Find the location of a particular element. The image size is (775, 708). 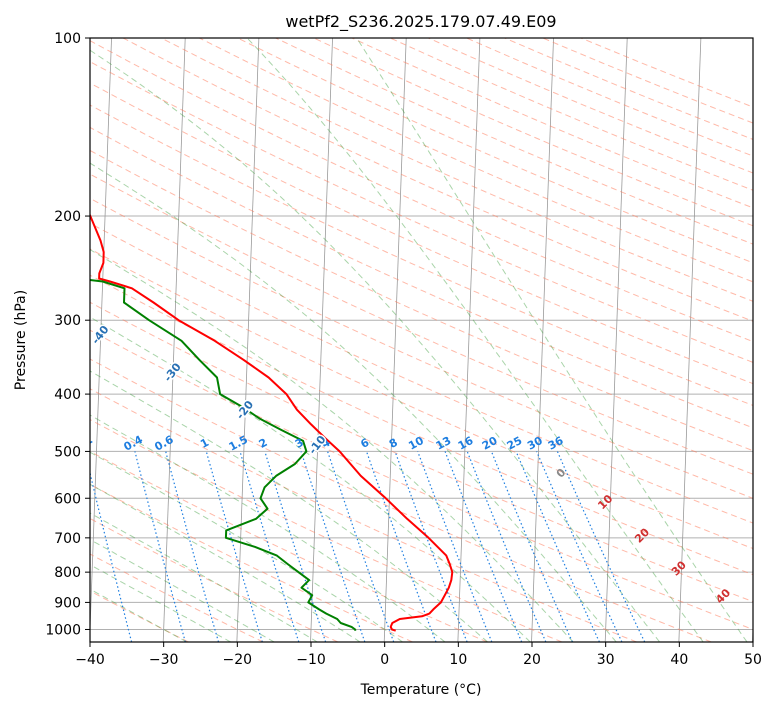

mixing-ratio-label: 2 is located at coordinates (263, 443).